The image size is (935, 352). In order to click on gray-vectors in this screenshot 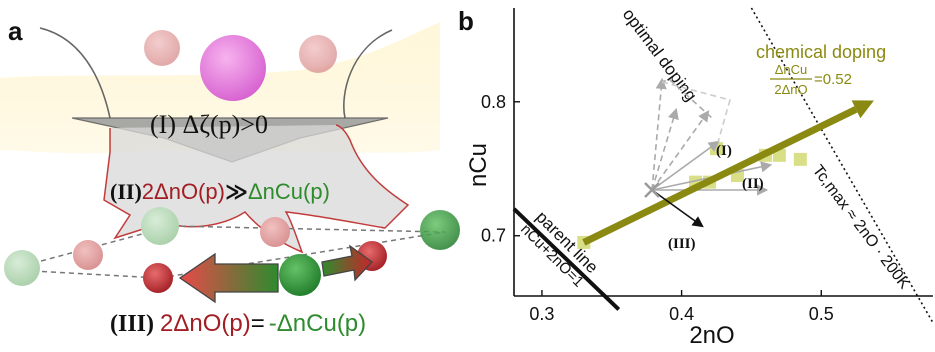, I will do `click(712, 136)`.